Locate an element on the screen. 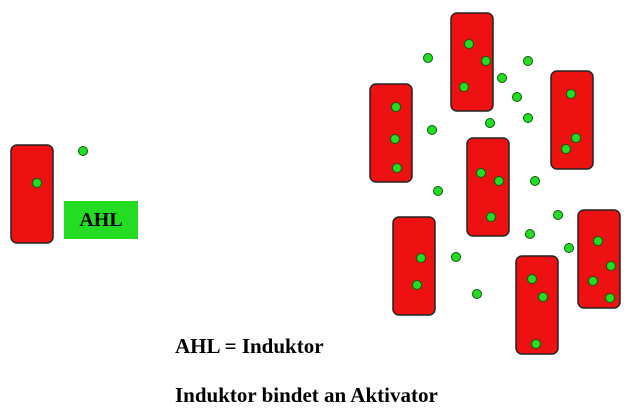  ahl-label-text: AHL is located at coordinates (101, 219).